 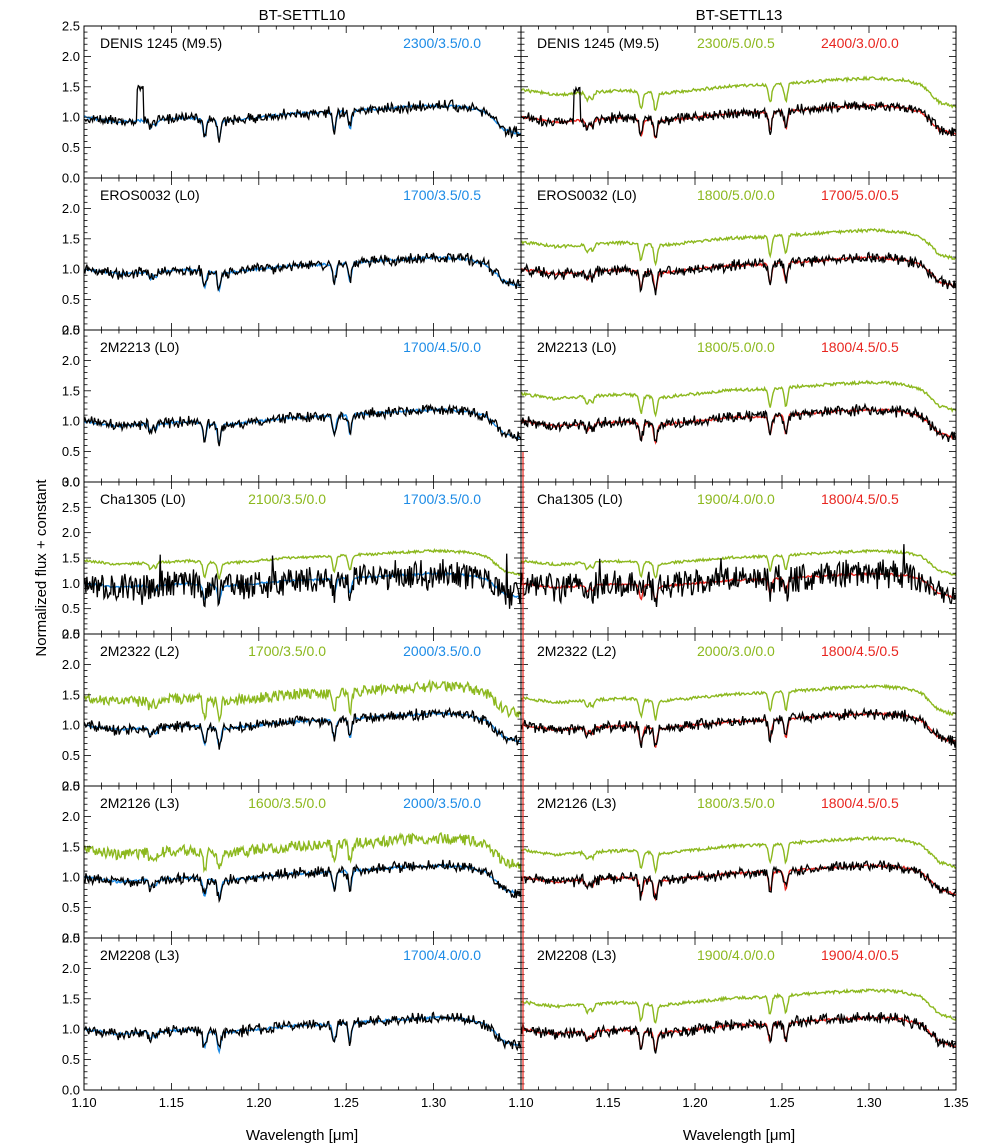 What do you see at coordinates (736, 499) in the screenshot?
I see `green-model-label: 1900/4.0/0.0` at bounding box center [736, 499].